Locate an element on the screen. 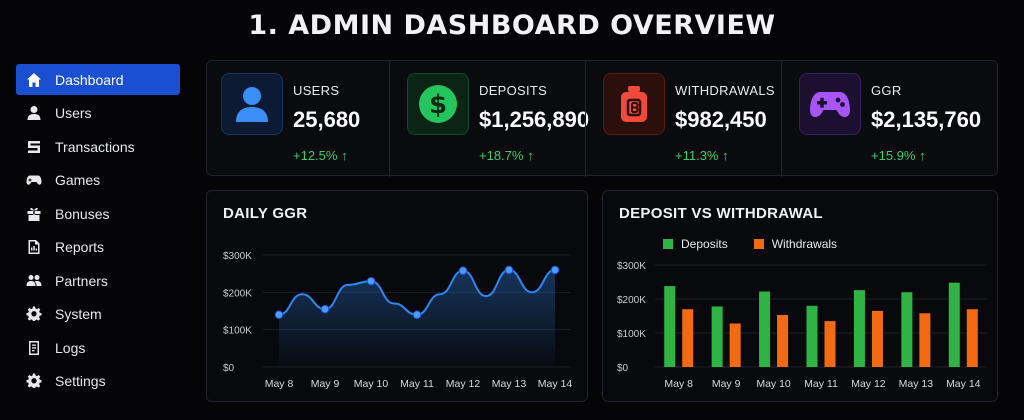 This screenshot has width=1024, height=420. report-icon is located at coordinates (34, 247).